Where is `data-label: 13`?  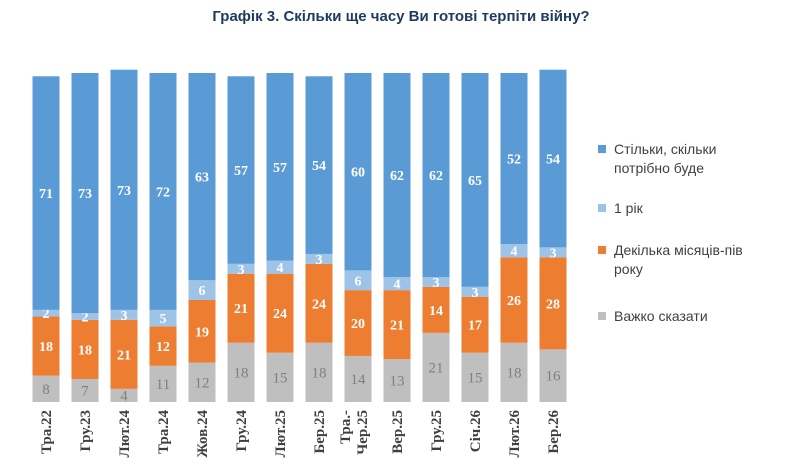
data-label: 13 is located at coordinates (397, 382).